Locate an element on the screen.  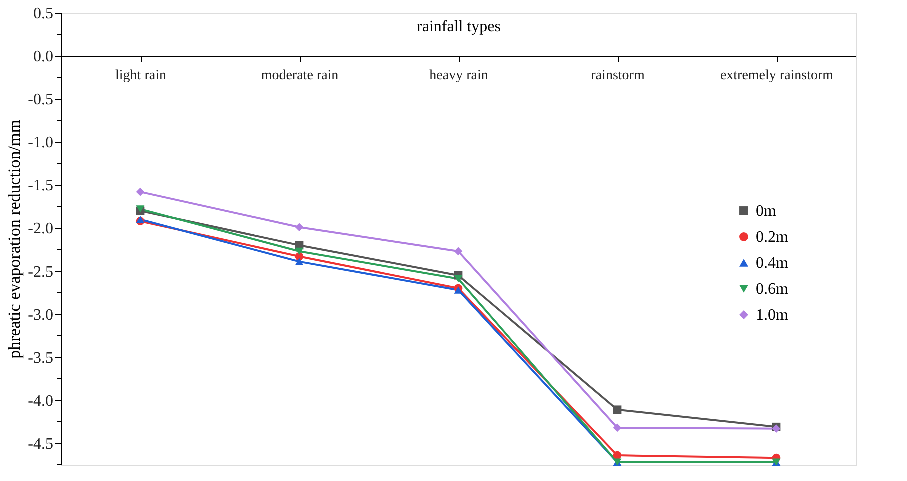
x-tick-label: extremely rainstorm is located at coordinates (777, 76).